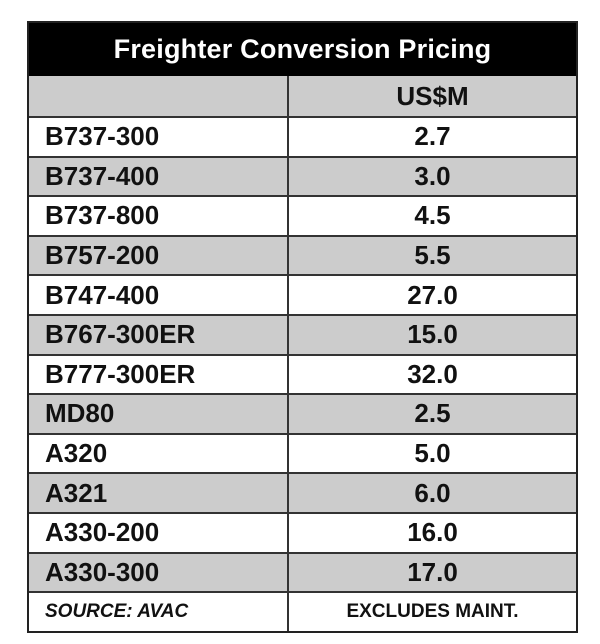  I want to click on price-cell: 5.5, so click(432, 255).